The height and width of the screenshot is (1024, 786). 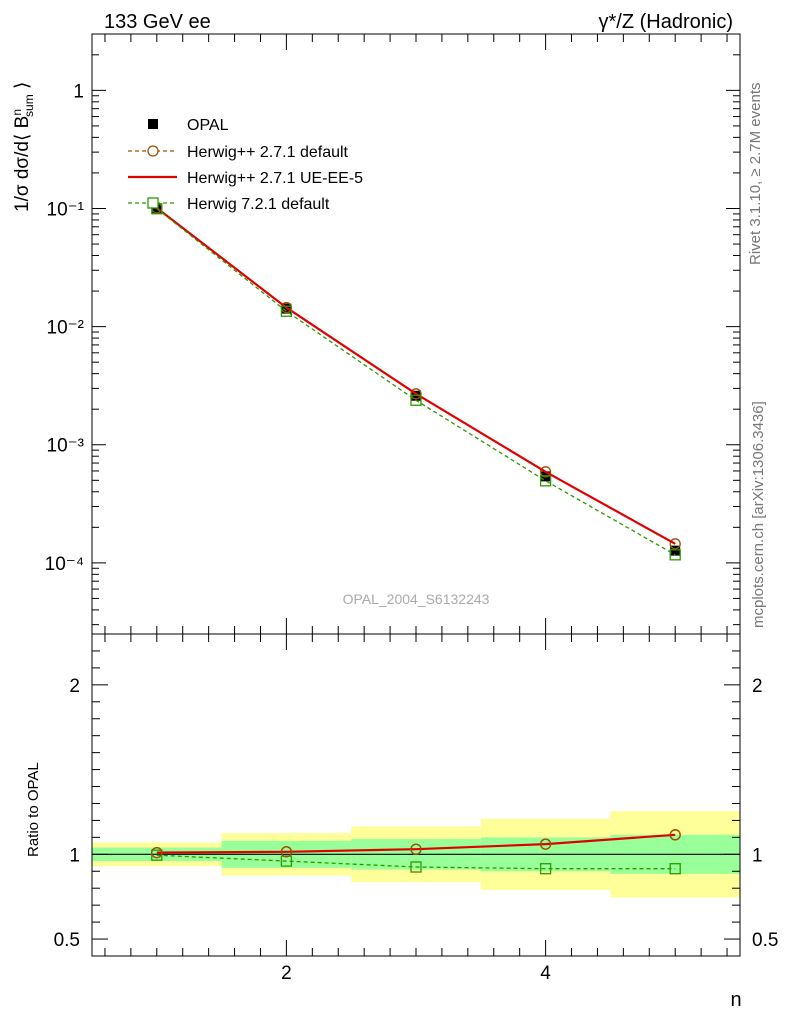 I want to click on mcplots-label: mcplots.cern.ch [arXiv:1306.3436], so click(x=758, y=514).